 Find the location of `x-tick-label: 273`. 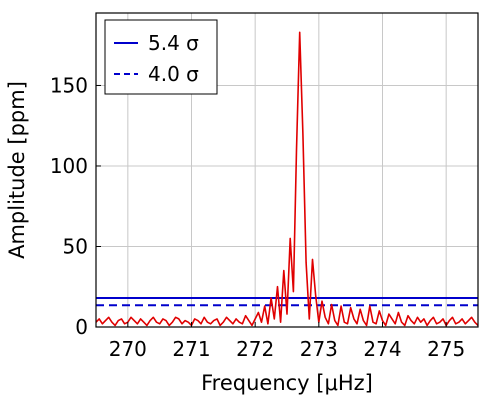

x-tick-label: 273 is located at coordinates (319, 349).